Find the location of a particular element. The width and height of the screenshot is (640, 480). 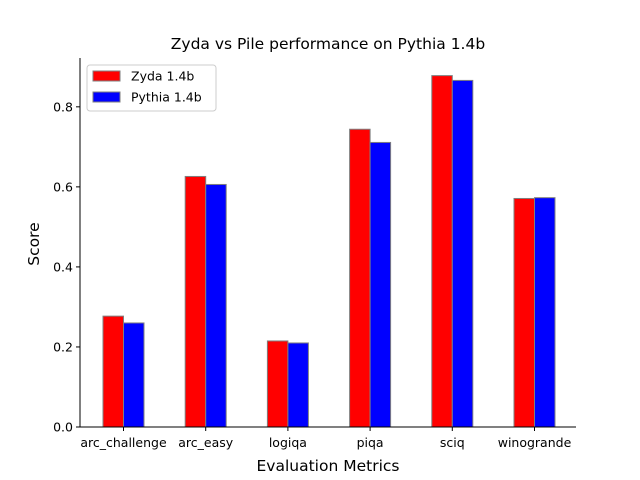

y-tick-label: 0.2 is located at coordinates (63, 346).